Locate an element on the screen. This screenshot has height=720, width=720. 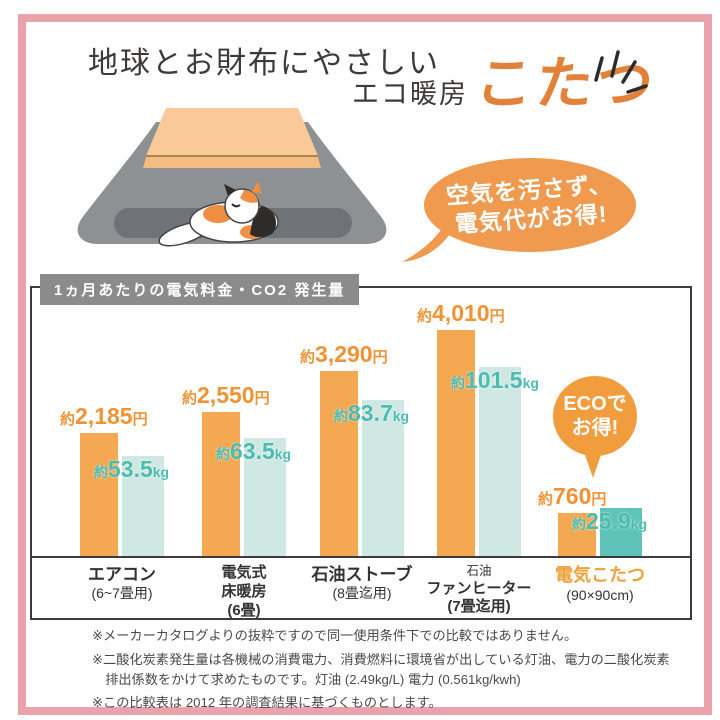
co2-value-label: 約83.7kg is located at coordinates (371, 413).